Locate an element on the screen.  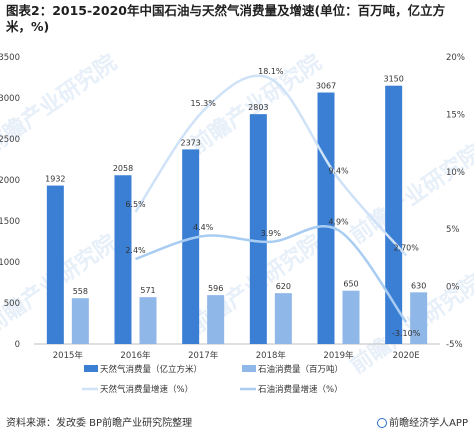
y-left-tick-label: 500 is located at coordinates (12, 304).